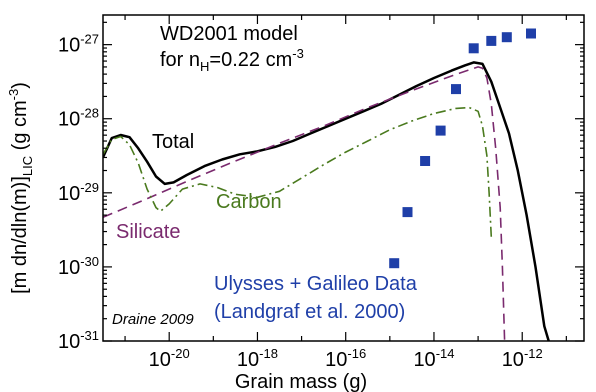 This screenshot has width=596, height=392. I want to click on y-tick-label: 10-30, so click(78, 266).